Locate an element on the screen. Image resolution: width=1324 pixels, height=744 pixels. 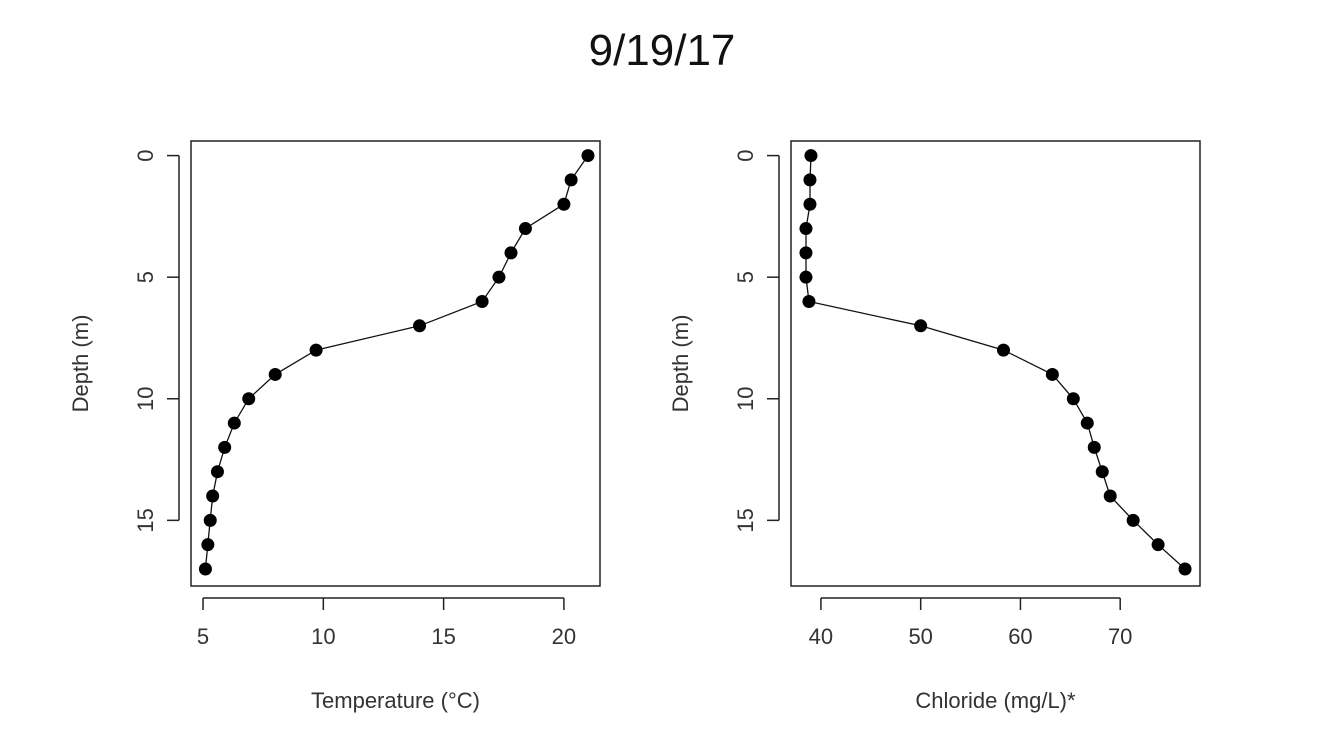
chloride-y-tick-label: 5 is located at coordinates (745, 277).